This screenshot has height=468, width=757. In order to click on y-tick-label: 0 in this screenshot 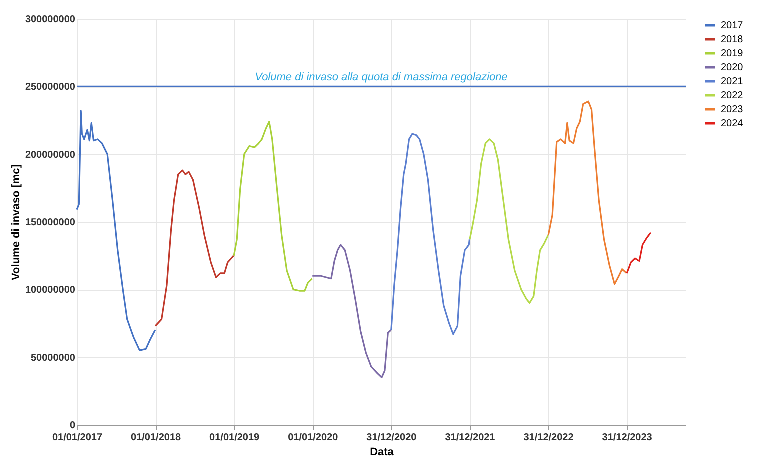, I will do `click(73, 426)`.